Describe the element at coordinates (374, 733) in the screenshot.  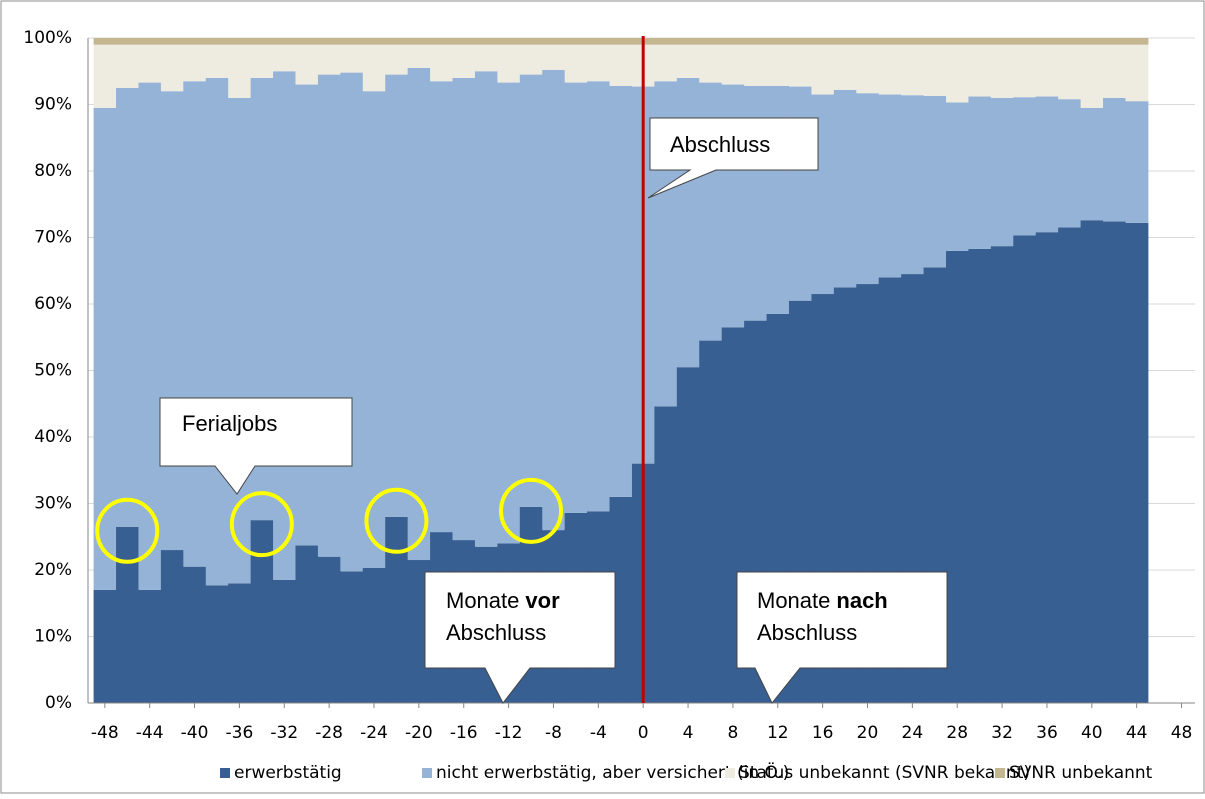
I see `x-tick-label: -24` at that location.